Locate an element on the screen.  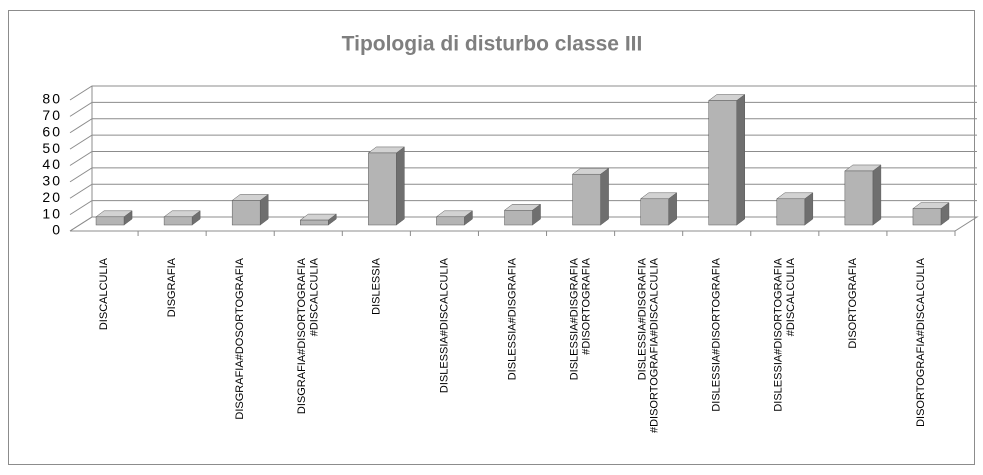
x-tick-label: DISLESSIA#DISORTOGRAFIA is located at coordinates (717, 334).